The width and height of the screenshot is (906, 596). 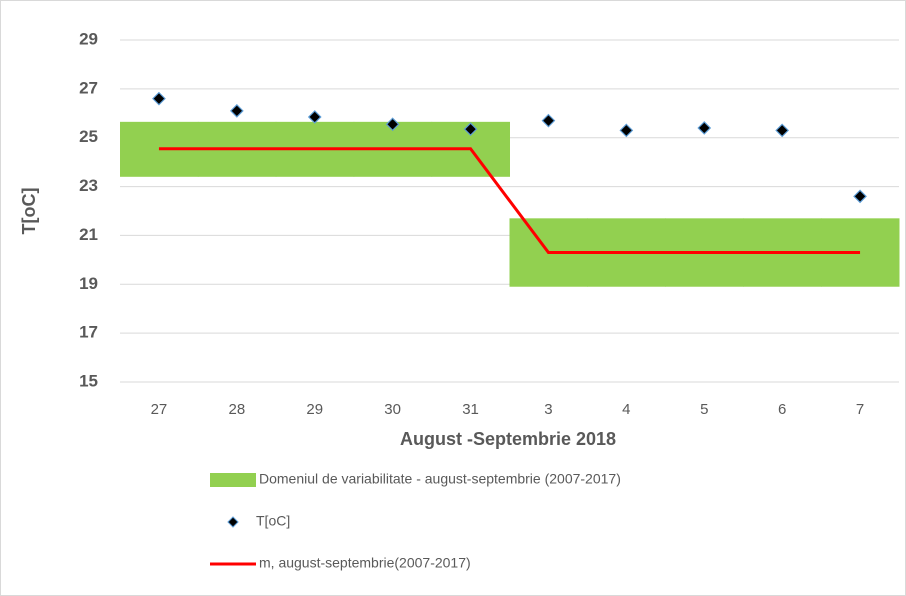 What do you see at coordinates (470, 409) in the screenshot?
I see `x-tick-label: 31` at bounding box center [470, 409].